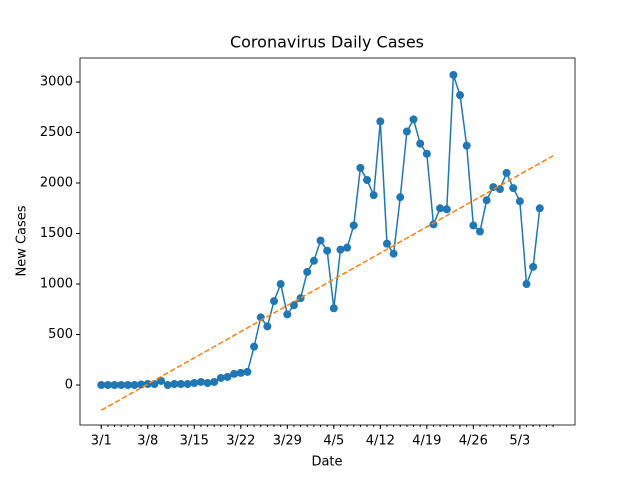 The image size is (640, 480). I want to click on y-tick-label: 1000, so click(56, 284).